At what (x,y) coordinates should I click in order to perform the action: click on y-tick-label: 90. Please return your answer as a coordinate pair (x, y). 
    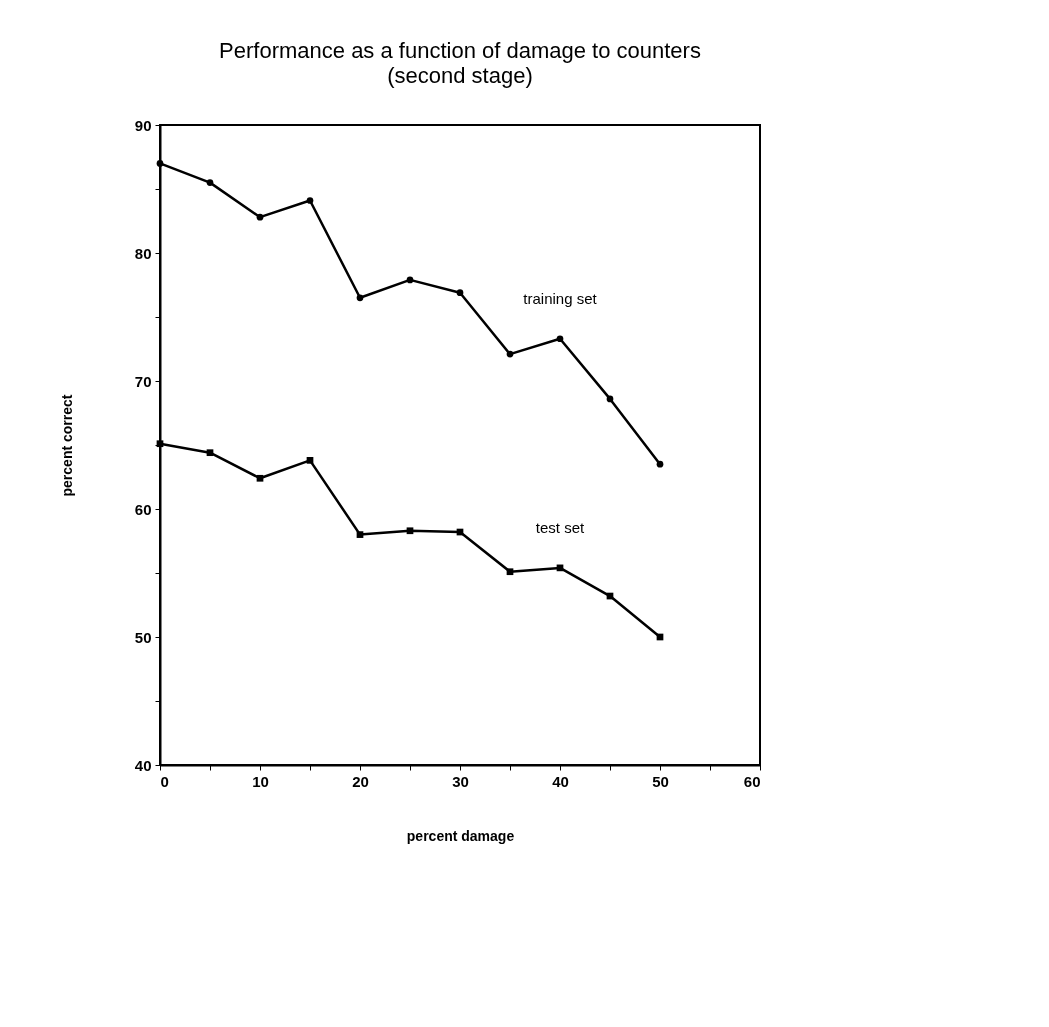
    Looking at the image, I should click on (143, 125).